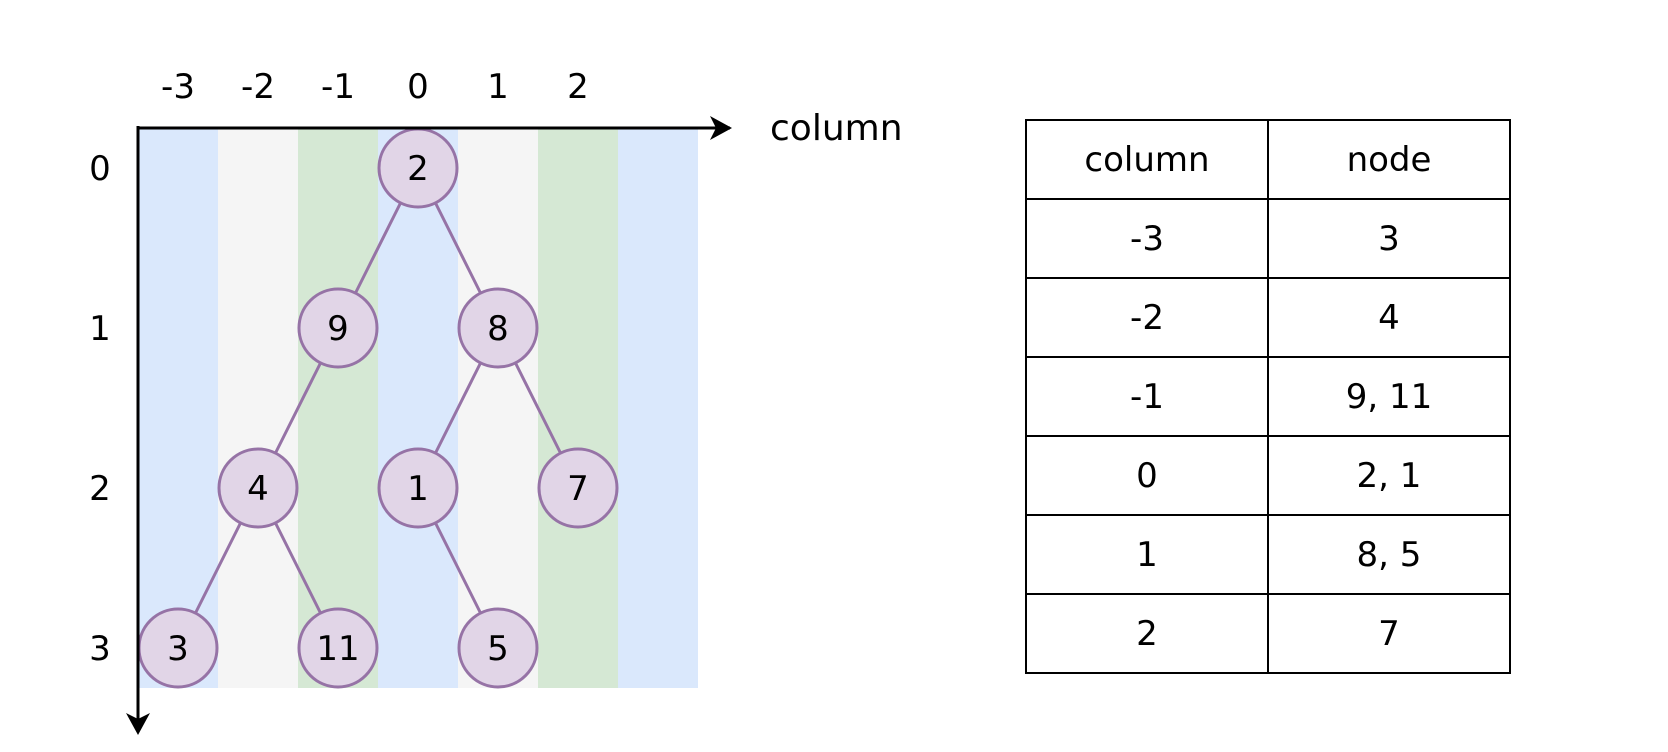 The image size is (1668, 752). I want to click on node-value: 3, so click(178, 649).